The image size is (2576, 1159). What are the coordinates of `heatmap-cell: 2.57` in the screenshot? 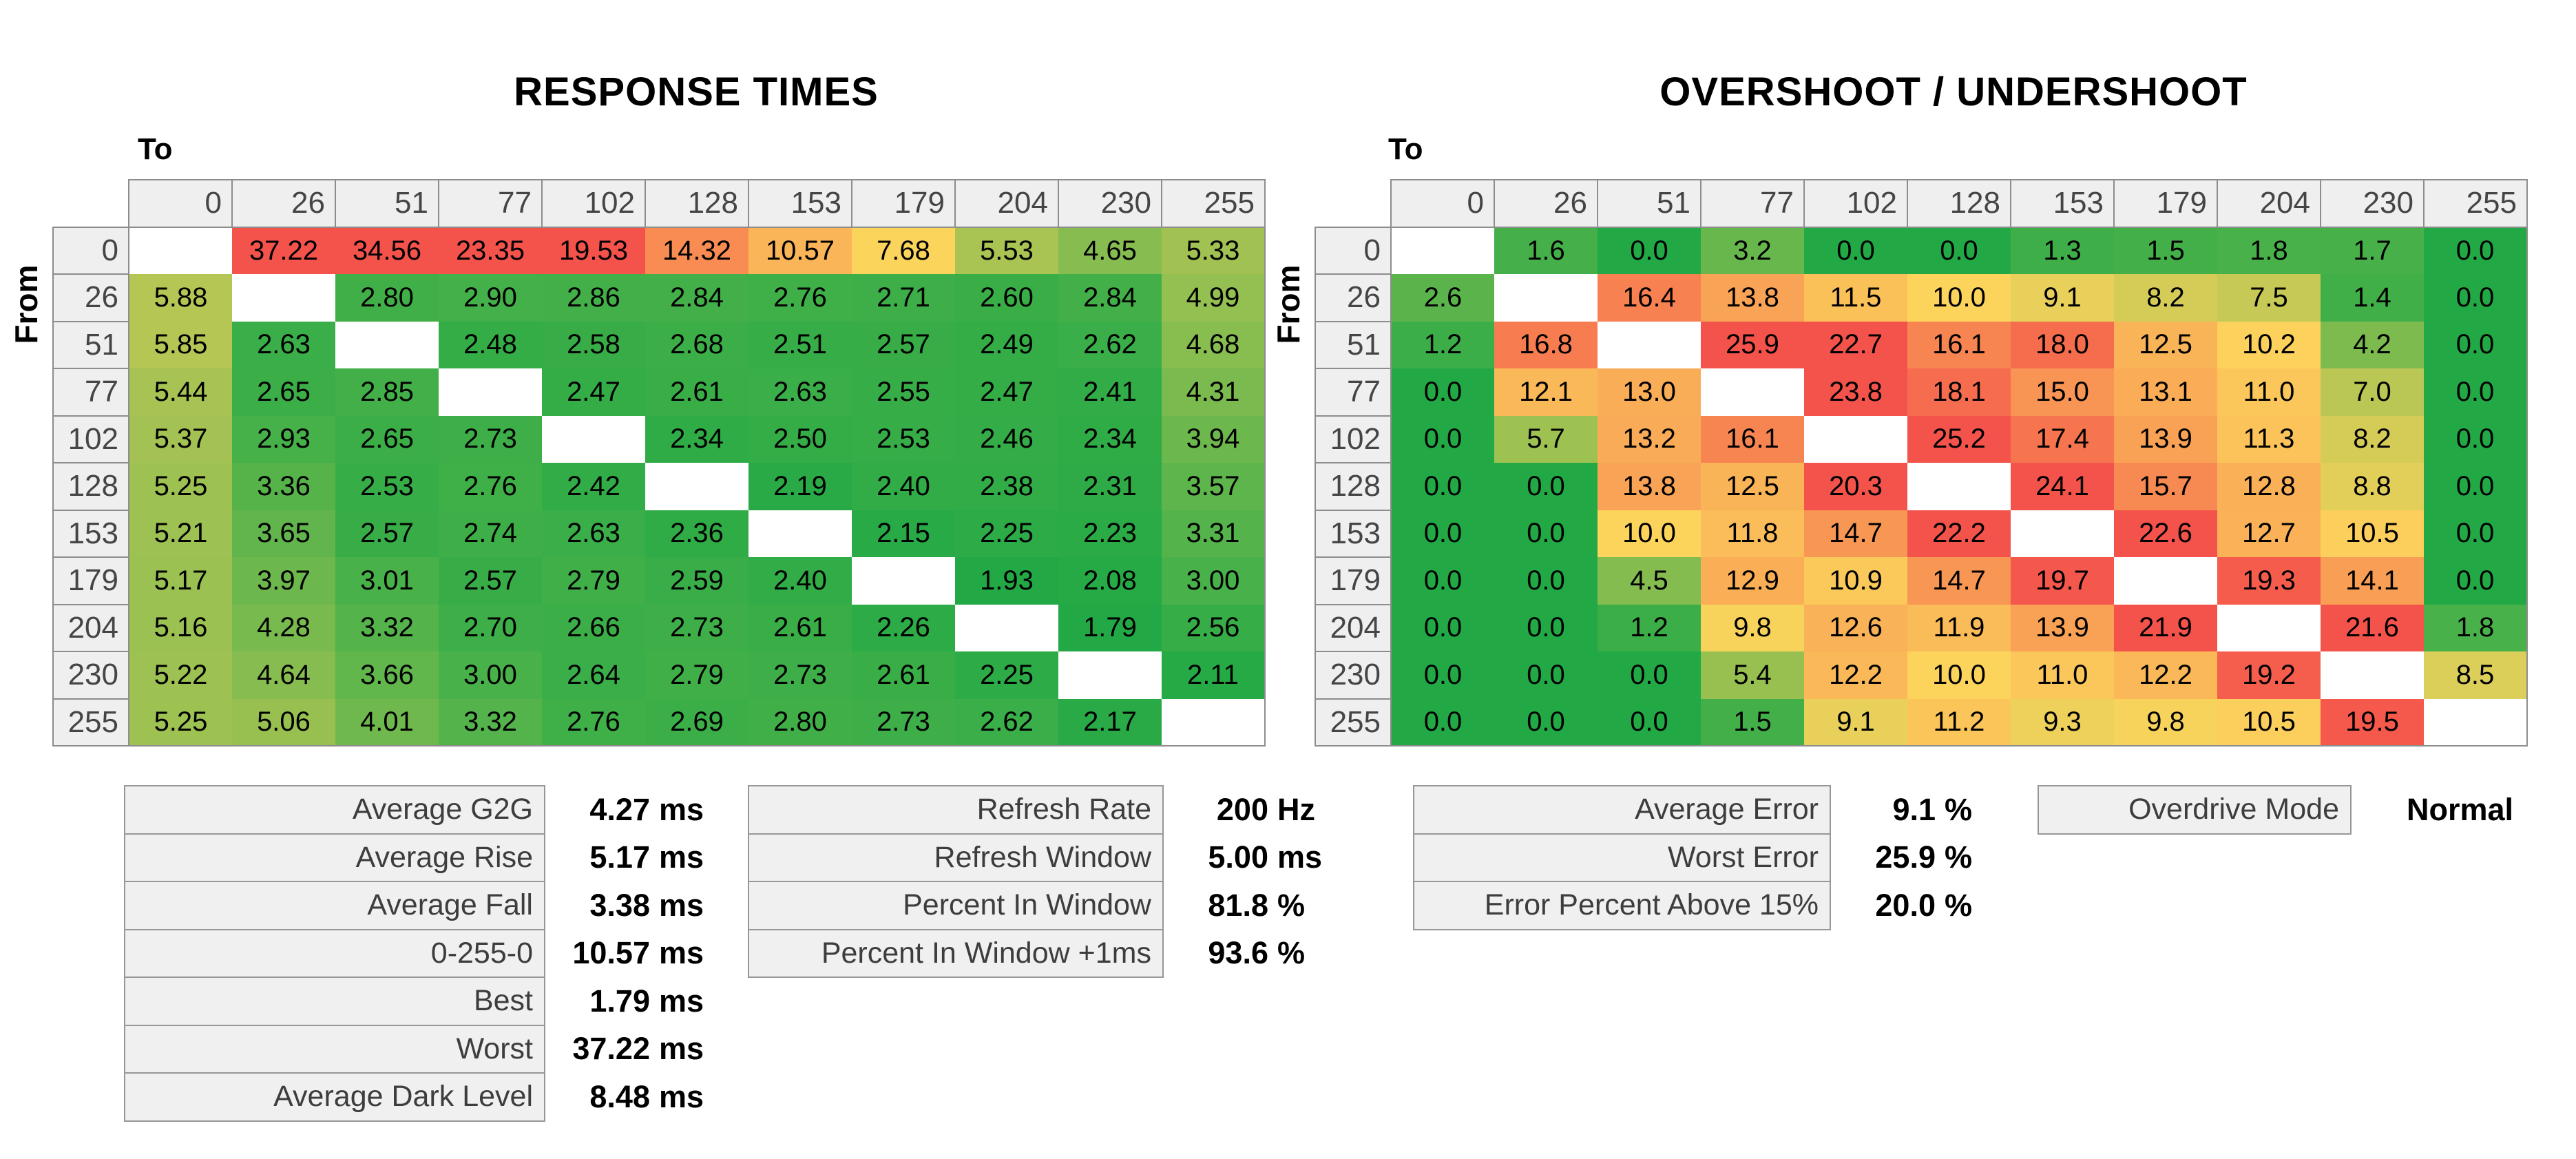 It's located at (387, 534).